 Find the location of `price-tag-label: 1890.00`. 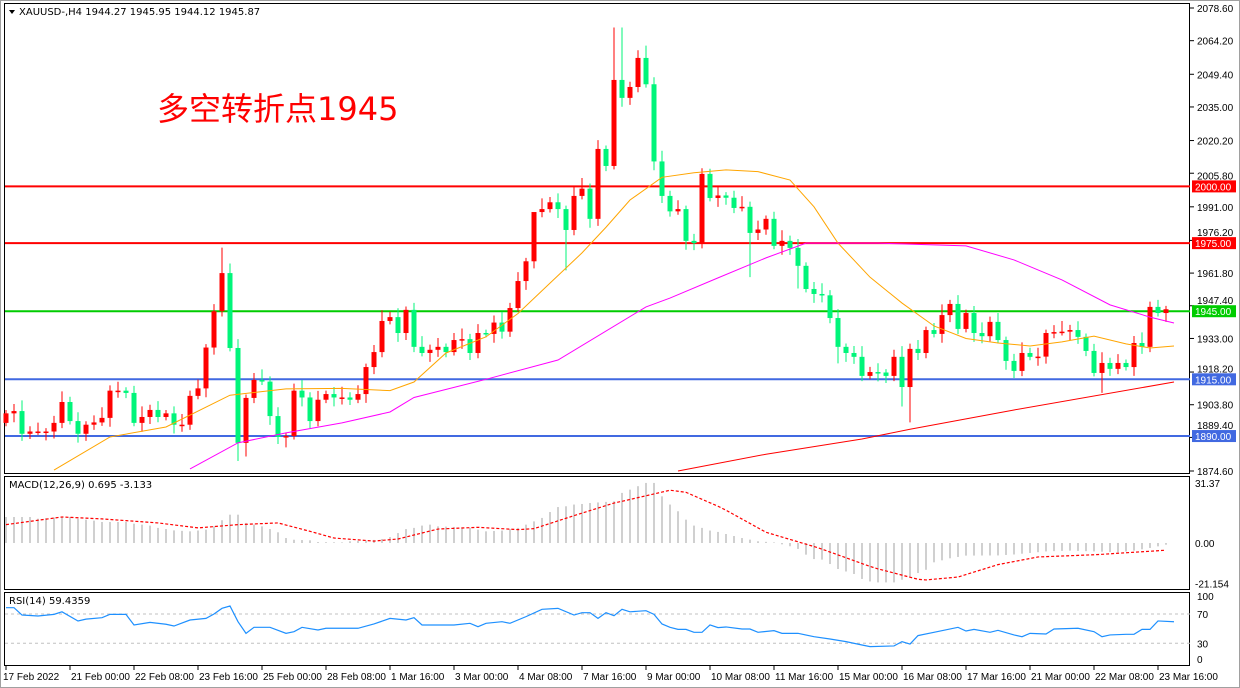

price-tag-label: 1890.00 is located at coordinates (1213, 437).